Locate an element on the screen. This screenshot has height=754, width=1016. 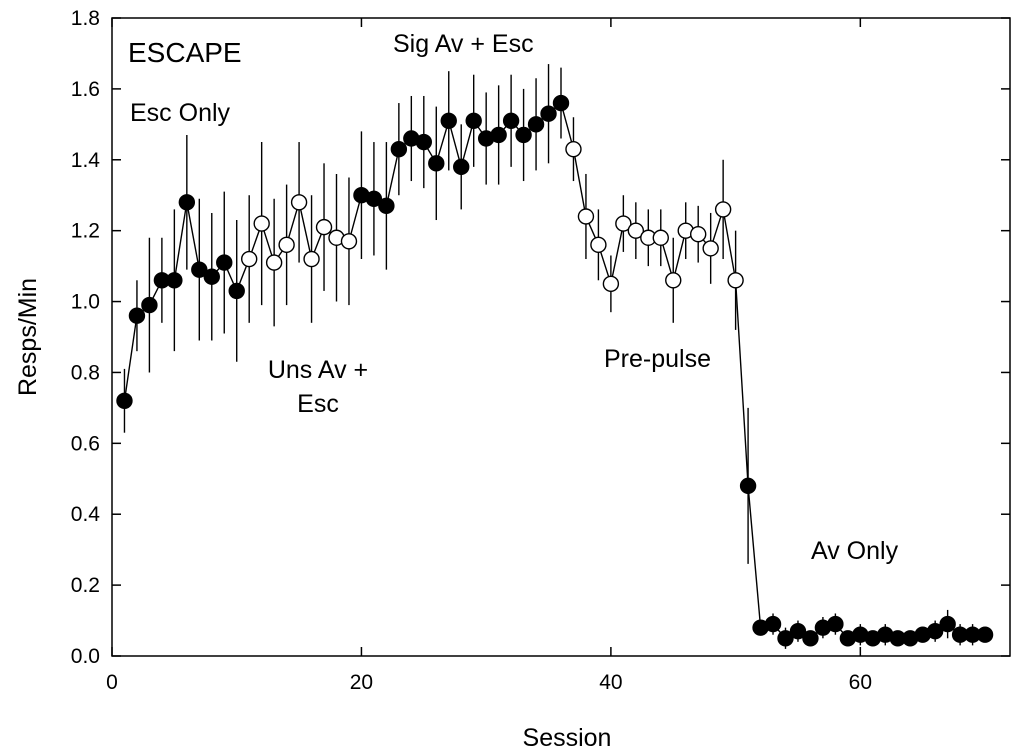
annotation-pre-pulse: Pre-pulse is located at coordinates (657, 359).